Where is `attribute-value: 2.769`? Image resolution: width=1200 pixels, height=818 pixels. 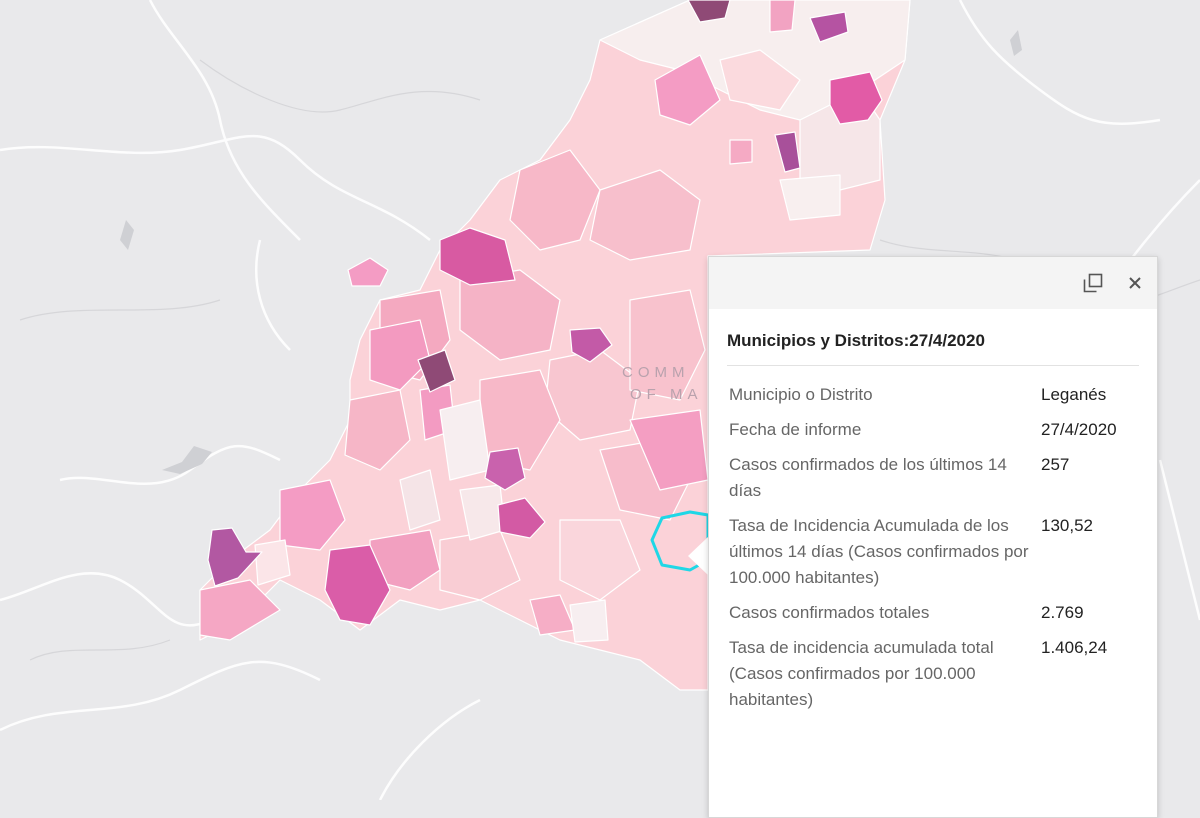
attribute-value: 2.769 is located at coordinates (1062, 612).